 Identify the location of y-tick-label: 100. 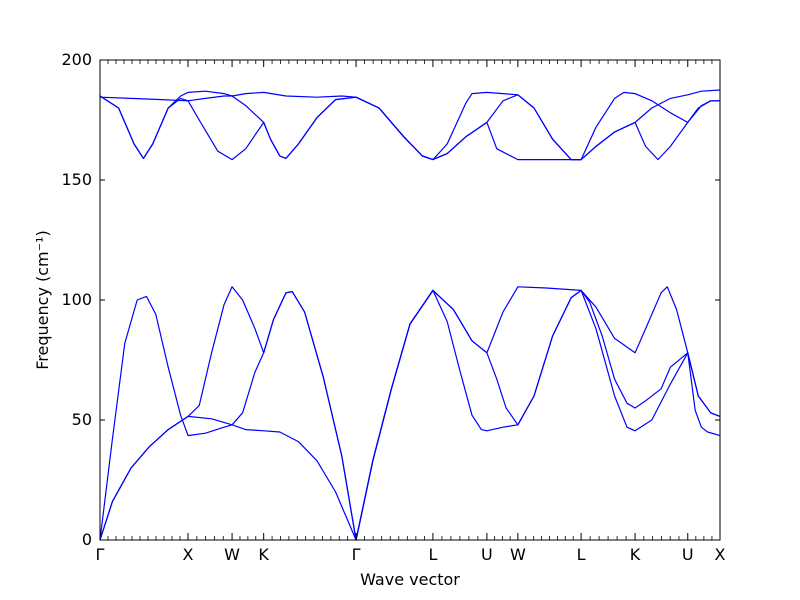
(76, 299).